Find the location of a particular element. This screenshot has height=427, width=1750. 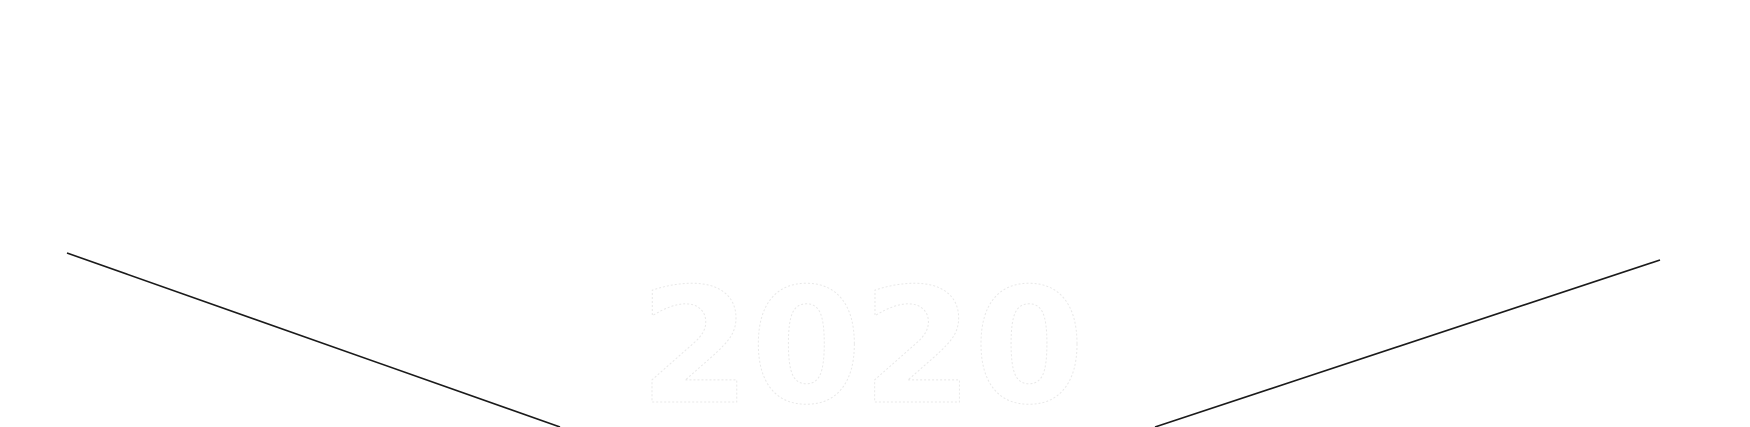

right-diagonal-line is located at coordinates (1407, 343).